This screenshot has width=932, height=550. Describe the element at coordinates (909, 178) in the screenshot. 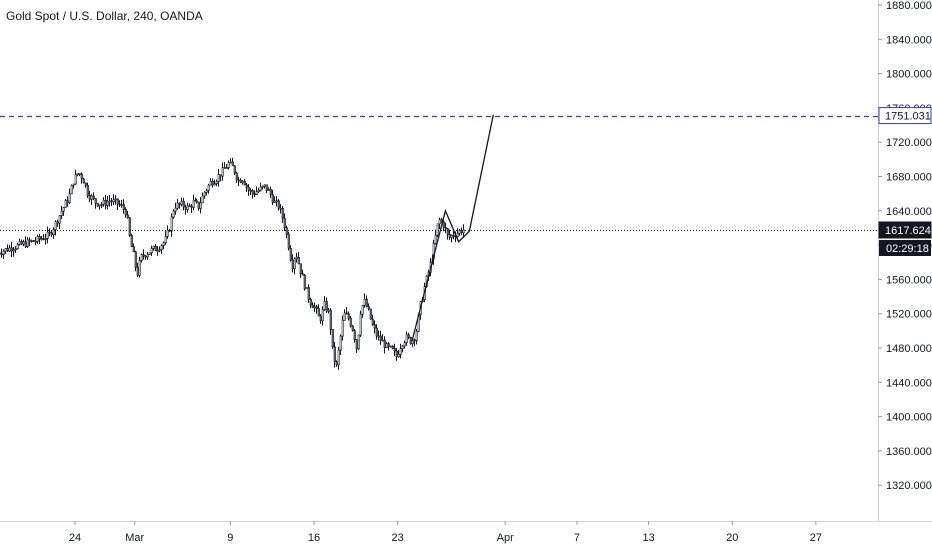

I see `price-tick-label: 1680.000` at that location.